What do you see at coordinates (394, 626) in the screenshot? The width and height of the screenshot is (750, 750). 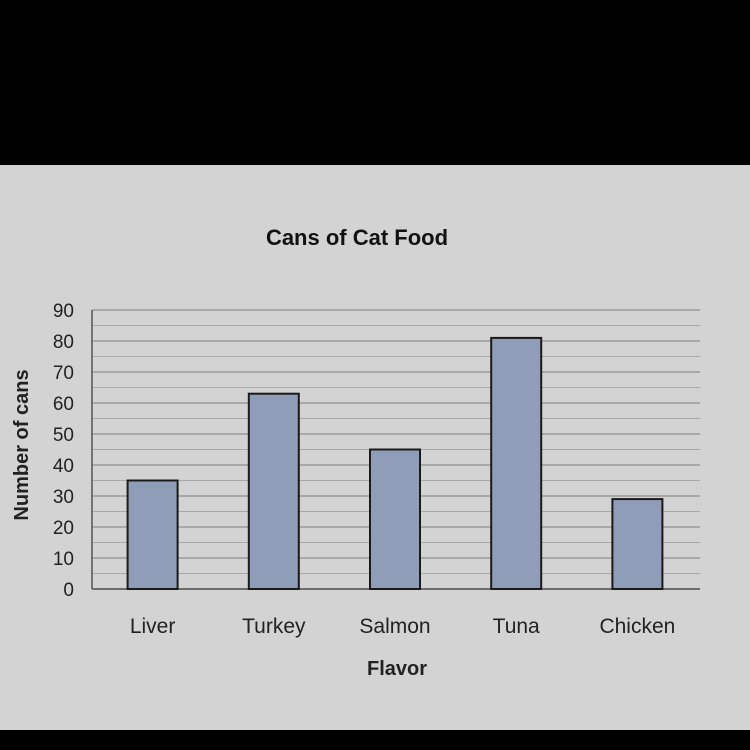 I see `x-category-label: Salmon` at bounding box center [394, 626].